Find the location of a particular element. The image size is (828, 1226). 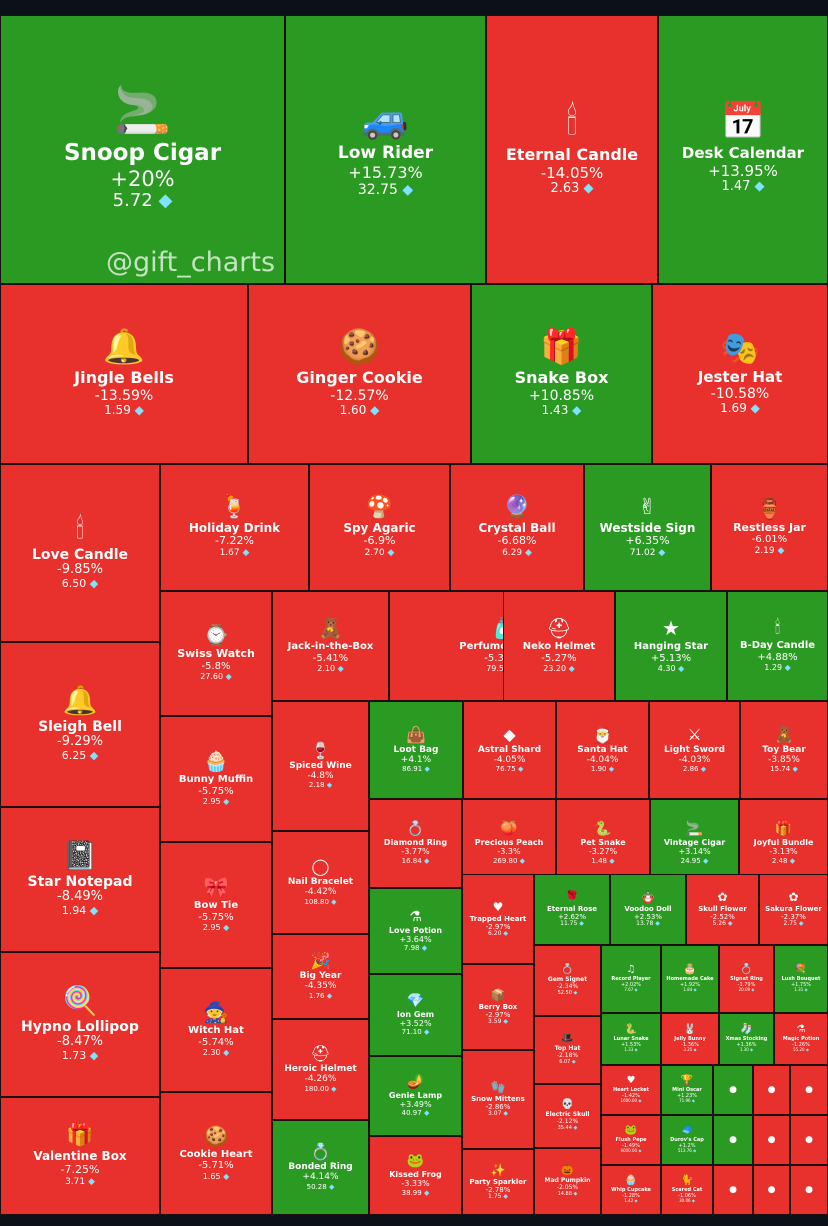

item-change: -5.75% is located at coordinates (216, 791).